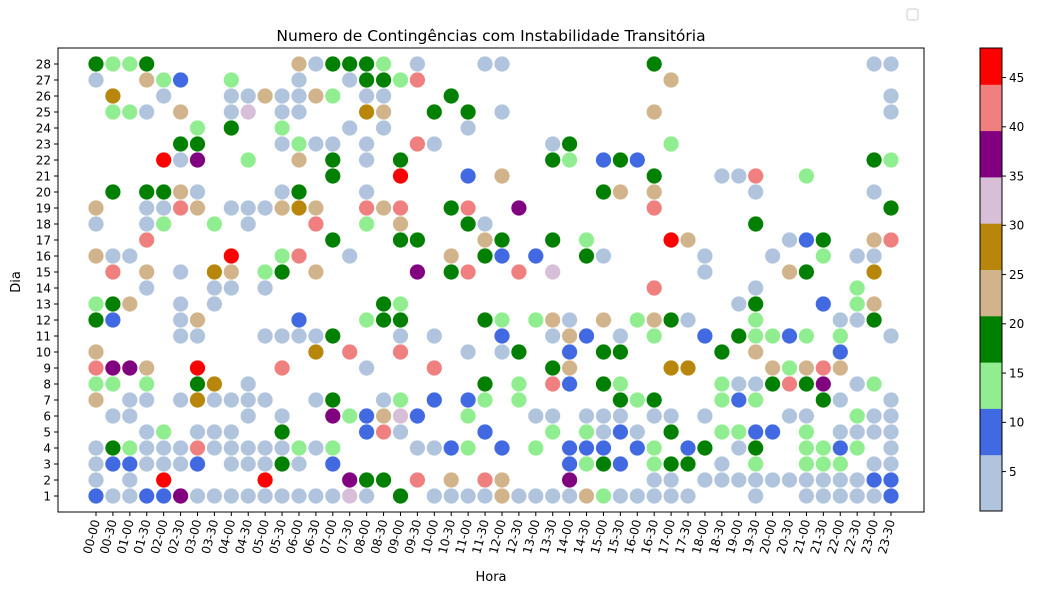 The height and width of the screenshot is (592, 1039). What do you see at coordinates (47, 496) in the screenshot?
I see `y-tick-label: 1` at bounding box center [47, 496].